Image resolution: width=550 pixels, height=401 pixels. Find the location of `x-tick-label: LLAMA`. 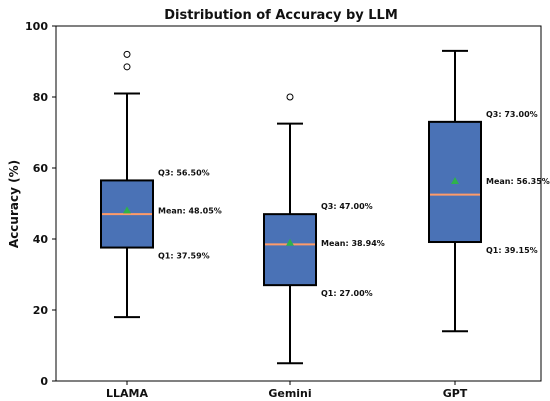

x-tick-label: LLAMA is located at coordinates (127, 393).